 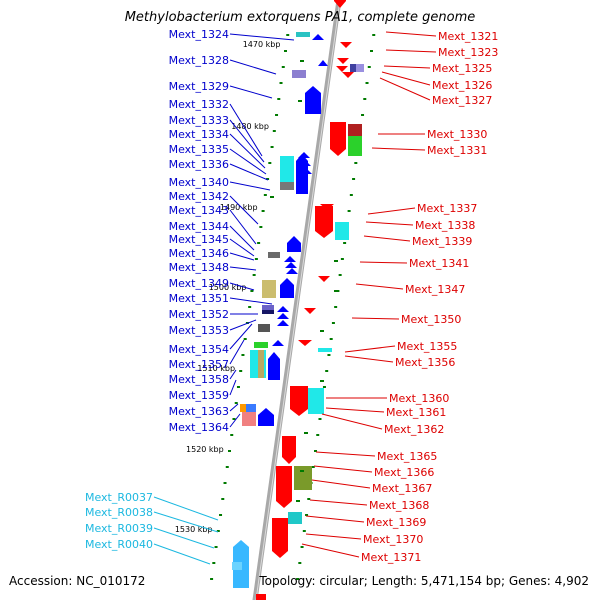 What do you see at coordinates (445, 225) in the screenshot?
I see `gene-label-minus: Mext_1338` at bounding box center [445, 225].